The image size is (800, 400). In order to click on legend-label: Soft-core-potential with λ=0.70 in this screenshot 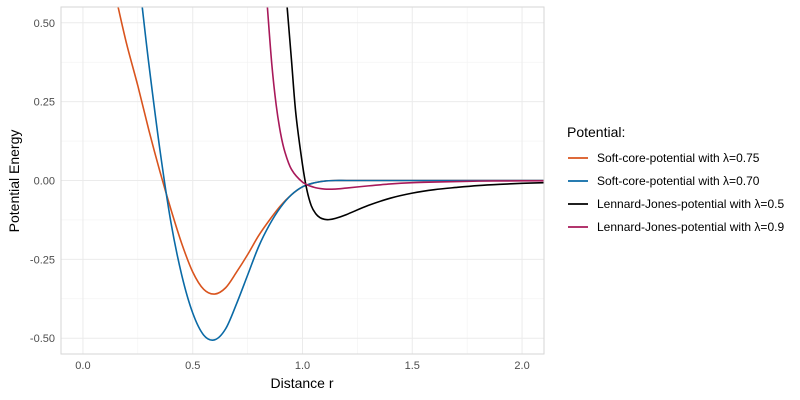, I will do `click(678, 181)`.